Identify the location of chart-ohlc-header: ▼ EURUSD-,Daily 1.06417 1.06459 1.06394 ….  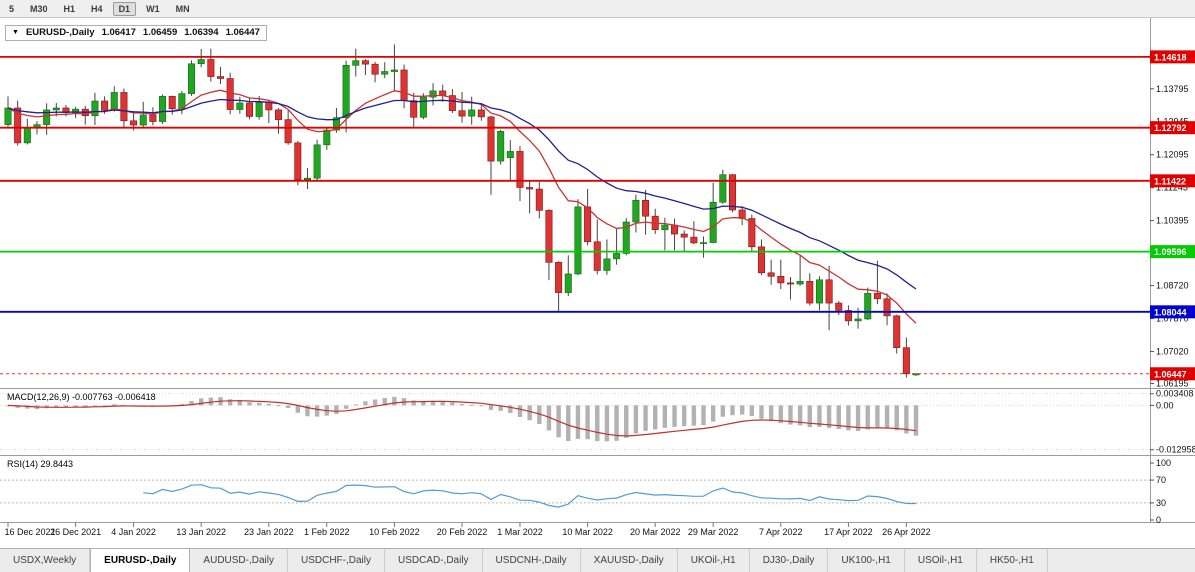
(136, 33).